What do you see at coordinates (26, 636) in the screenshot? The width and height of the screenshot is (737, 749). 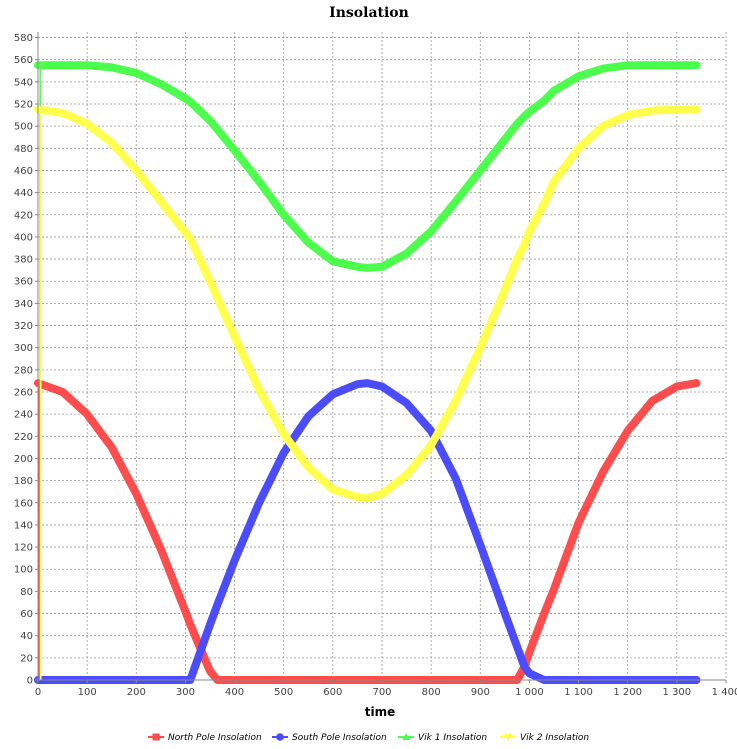 I see `y-tick-label: 40` at bounding box center [26, 636].